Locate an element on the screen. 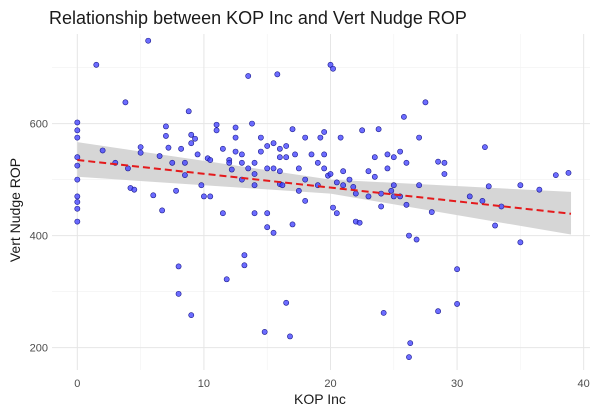  y-tick-label: 200 is located at coordinates (39, 349).